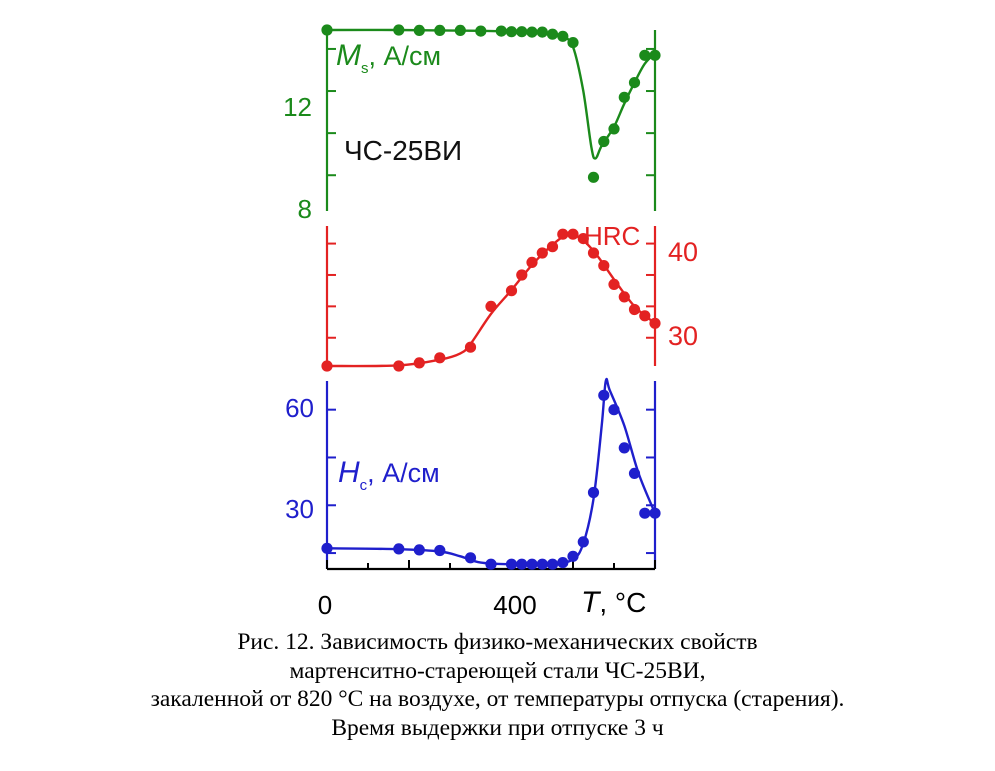  Describe the element at coordinates (325, 605) in the screenshot. I see `x-tick-label: 0` at that location.